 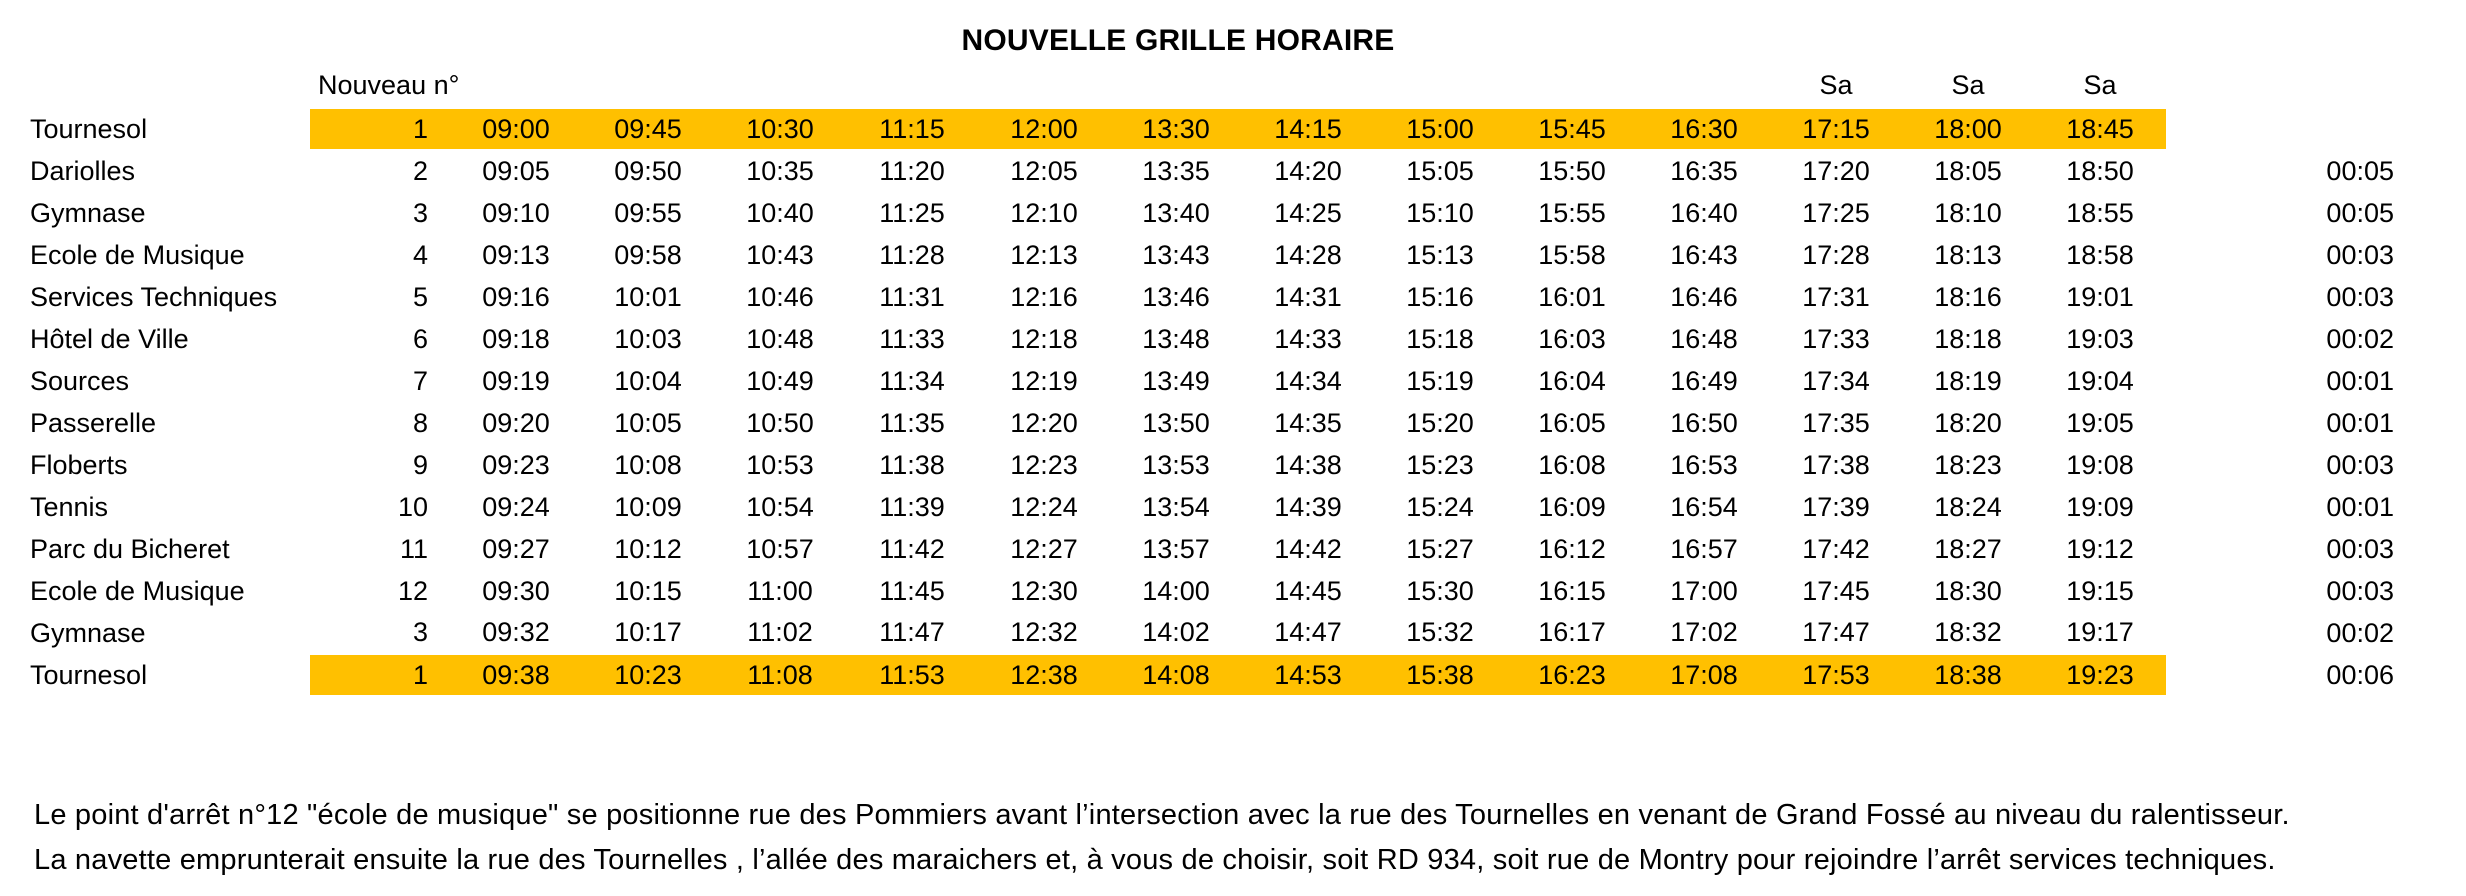 I want to click on time-cell: 18:24, so click(x=1968, y=506).